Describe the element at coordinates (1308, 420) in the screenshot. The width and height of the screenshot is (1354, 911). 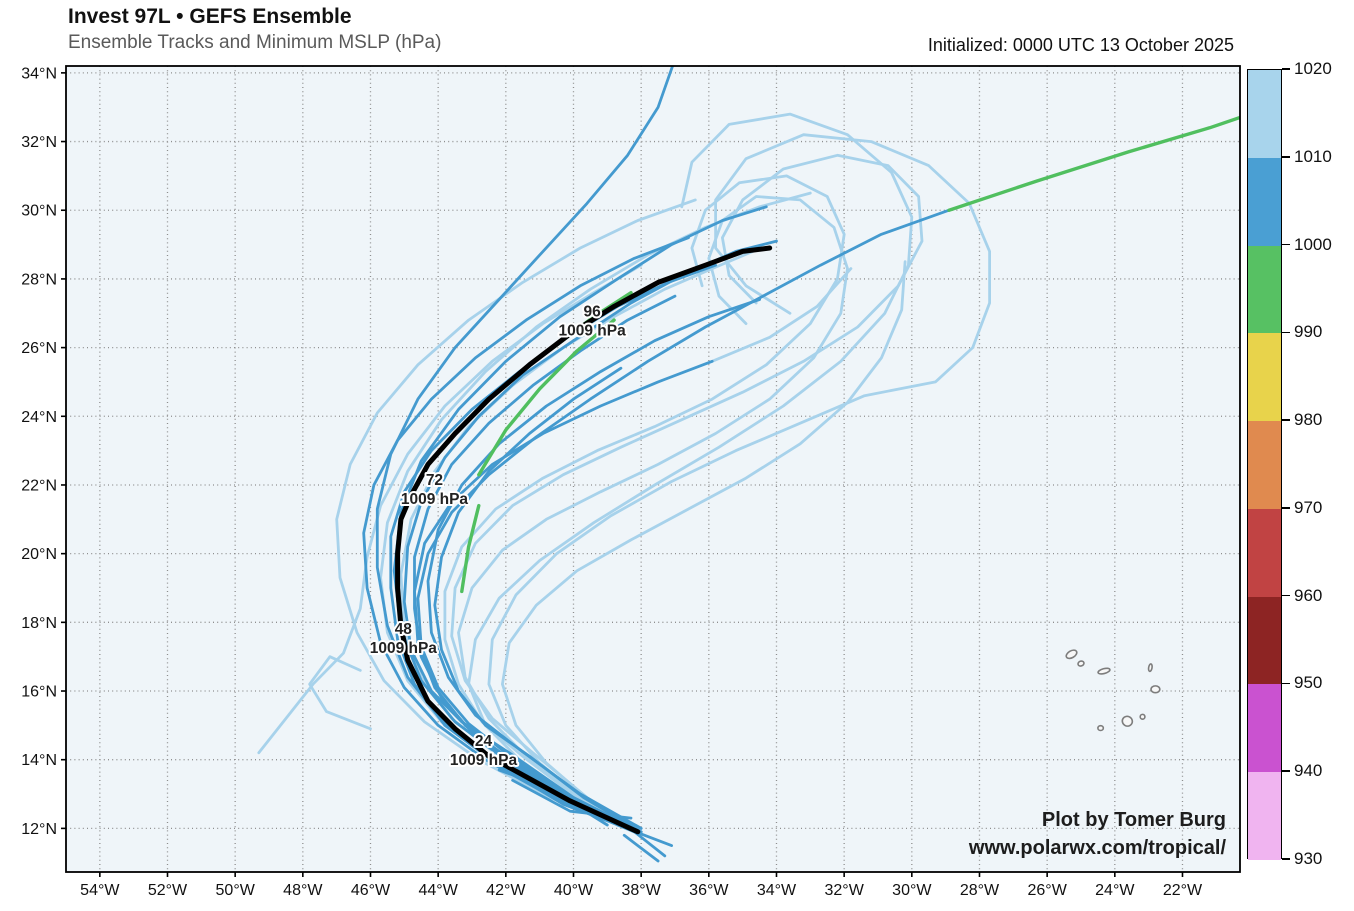
I see `colorbar-tick-label: 980` at that location.